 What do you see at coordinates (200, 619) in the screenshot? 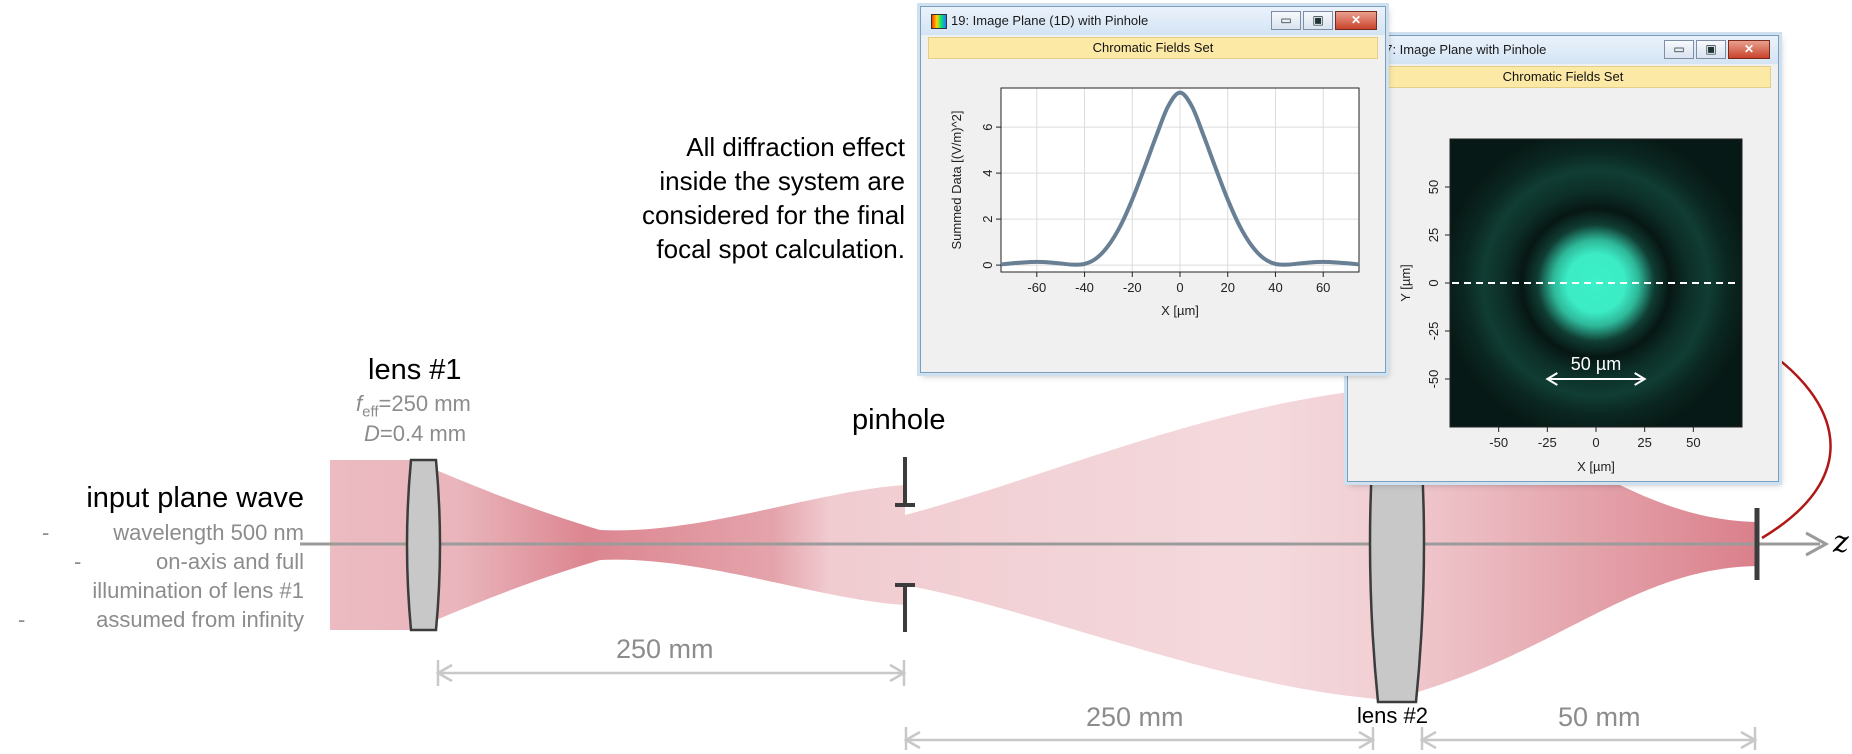
I see `item-text: assumed from infinity` at bounding box center [200, 619].